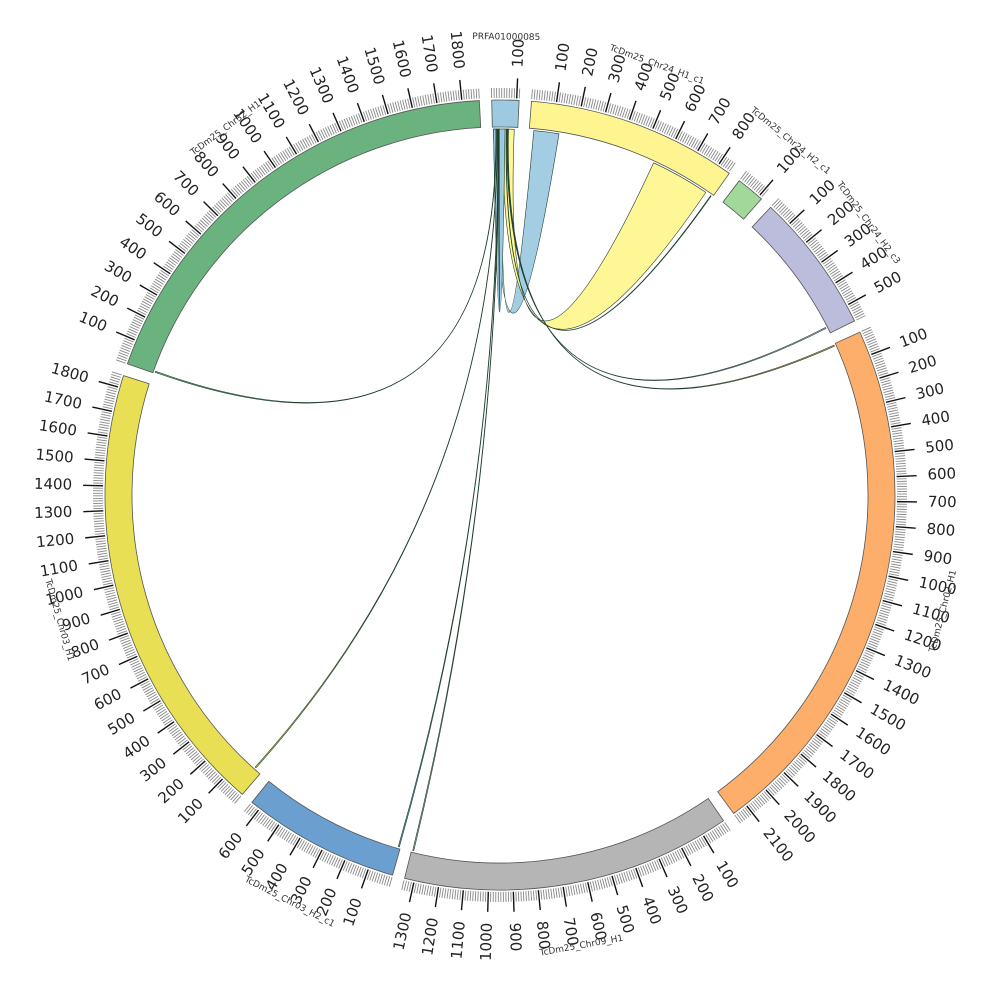 Image resolution: width=1000 pixels, height=1000 pixels. I want to click on tick-label: 800, so click(543, 935).